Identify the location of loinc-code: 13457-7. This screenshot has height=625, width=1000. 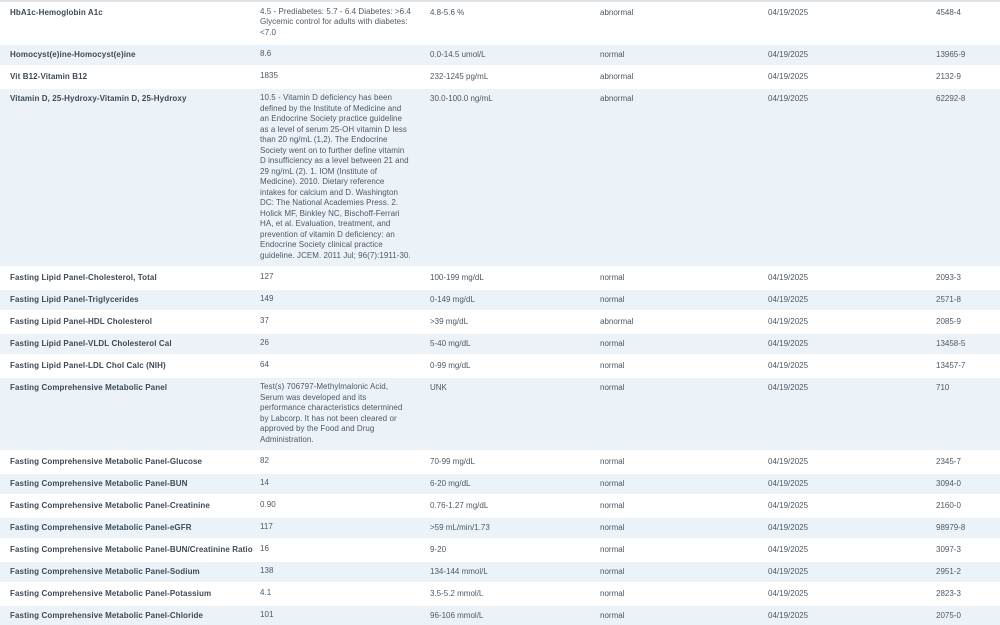
(951, 365).